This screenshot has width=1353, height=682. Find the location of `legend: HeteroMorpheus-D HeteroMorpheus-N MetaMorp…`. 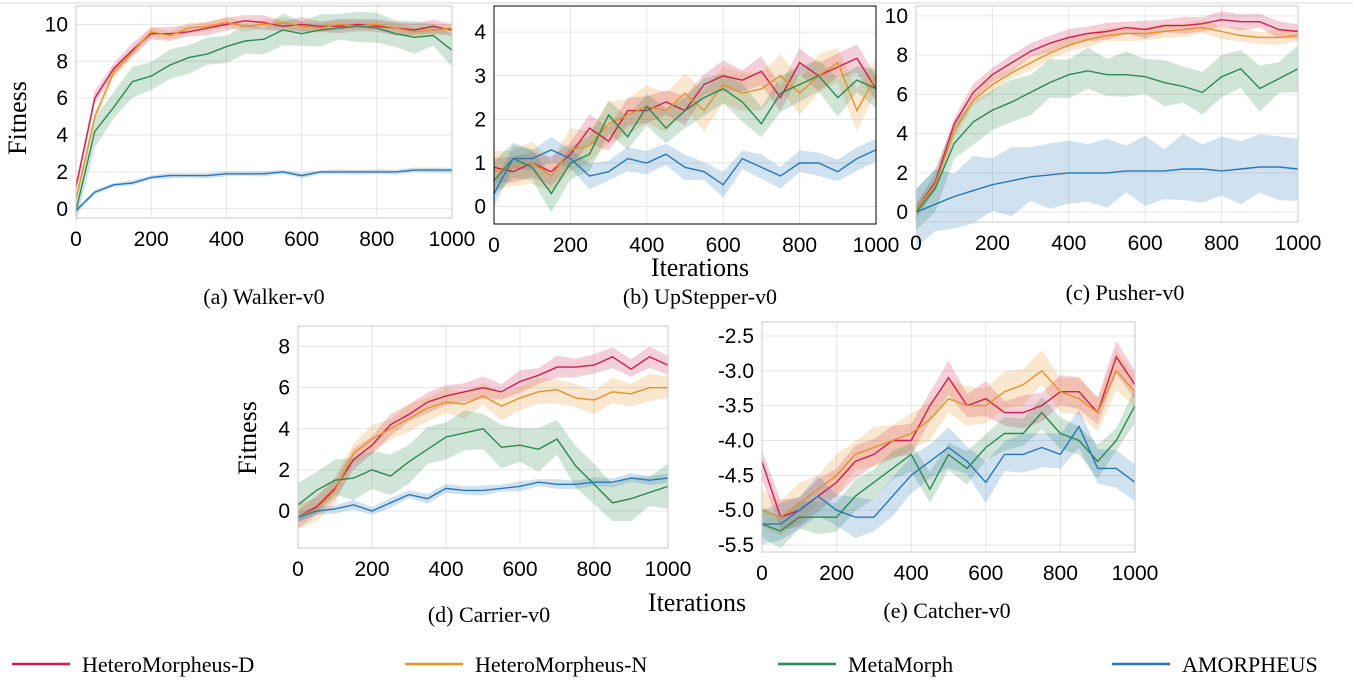

legend: HeteroMorpheus-D HeteroMorpheus-N MetaMorp… is located at coordinates (665, 664).